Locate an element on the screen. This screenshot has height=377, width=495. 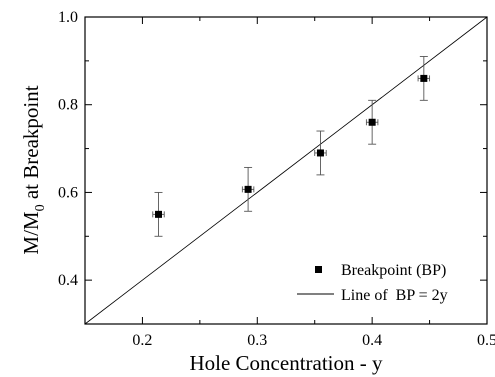
y-tick-label: 0.8 is located at coordinates (68, 105).